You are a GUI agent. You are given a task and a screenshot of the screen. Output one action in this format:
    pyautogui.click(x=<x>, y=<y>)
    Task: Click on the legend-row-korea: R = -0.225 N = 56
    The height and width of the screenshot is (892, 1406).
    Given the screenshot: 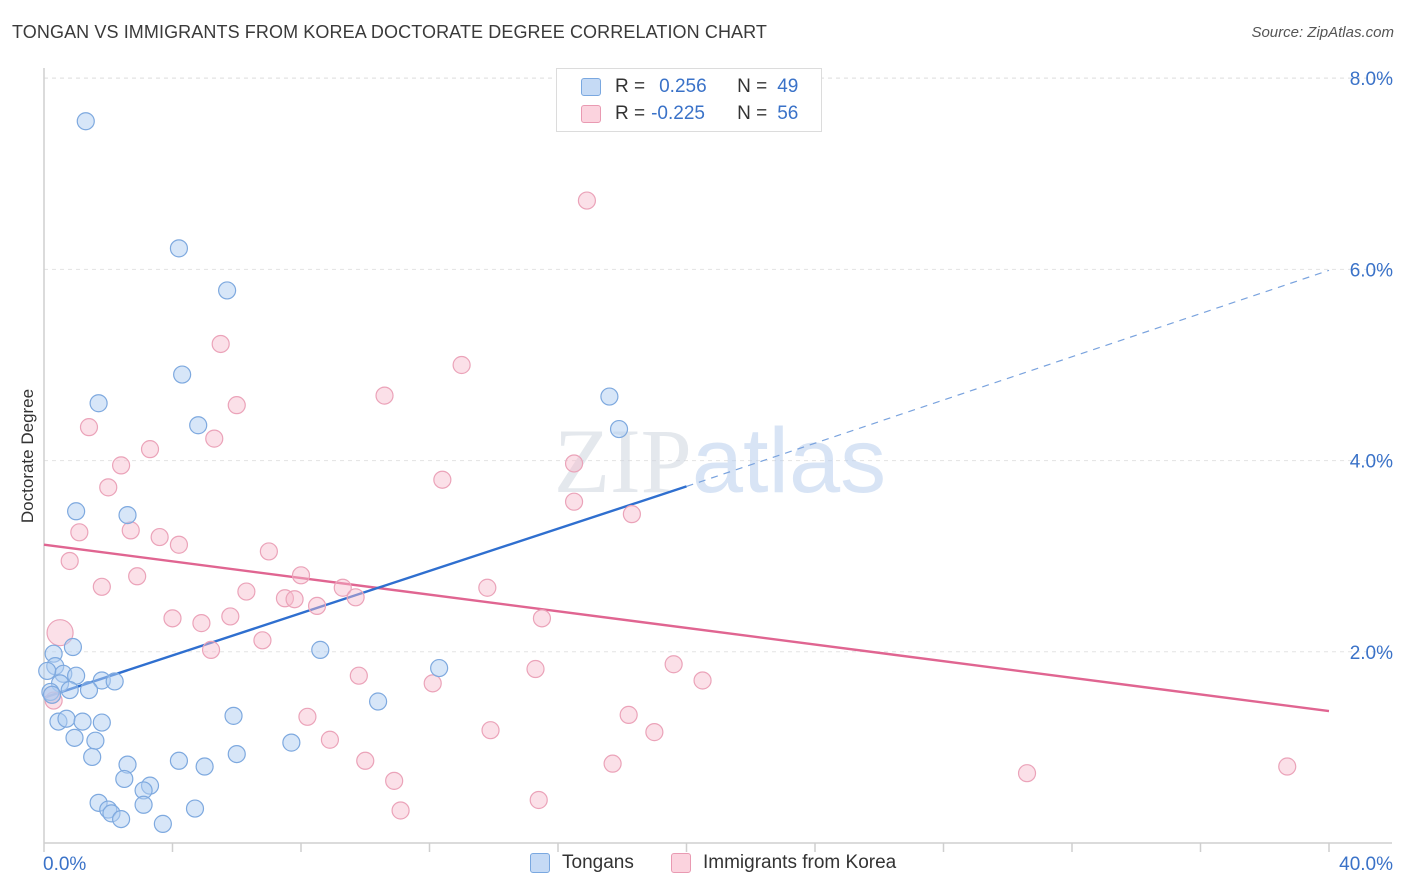 What is the action you would take?
    pyautogui.click(x=689, y=114)
    